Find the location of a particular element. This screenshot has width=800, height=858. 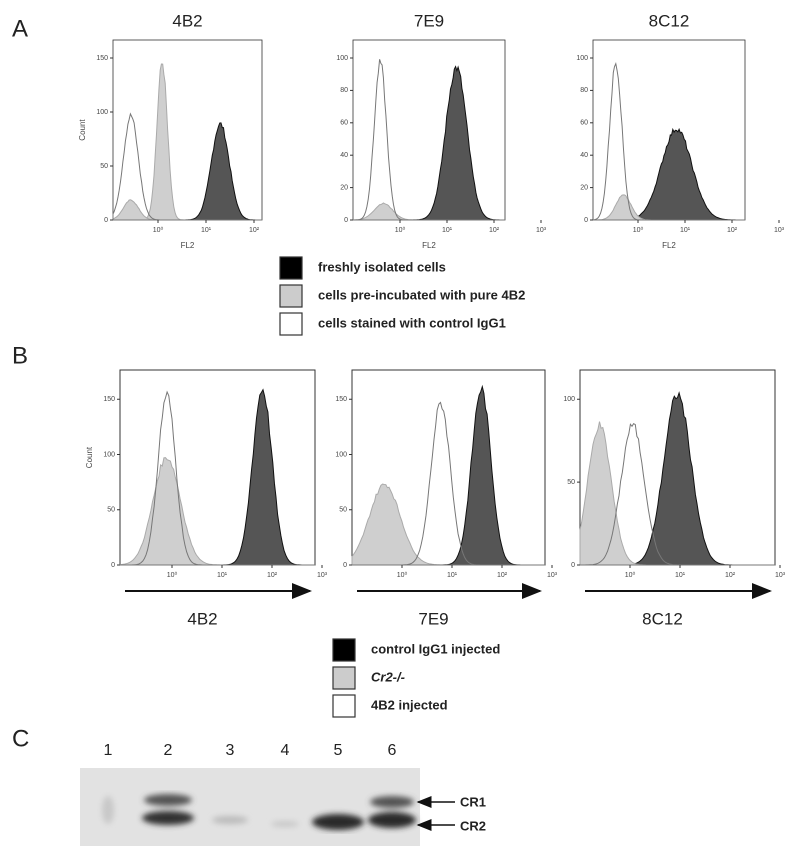

blot is located at coordinates (250, 807).